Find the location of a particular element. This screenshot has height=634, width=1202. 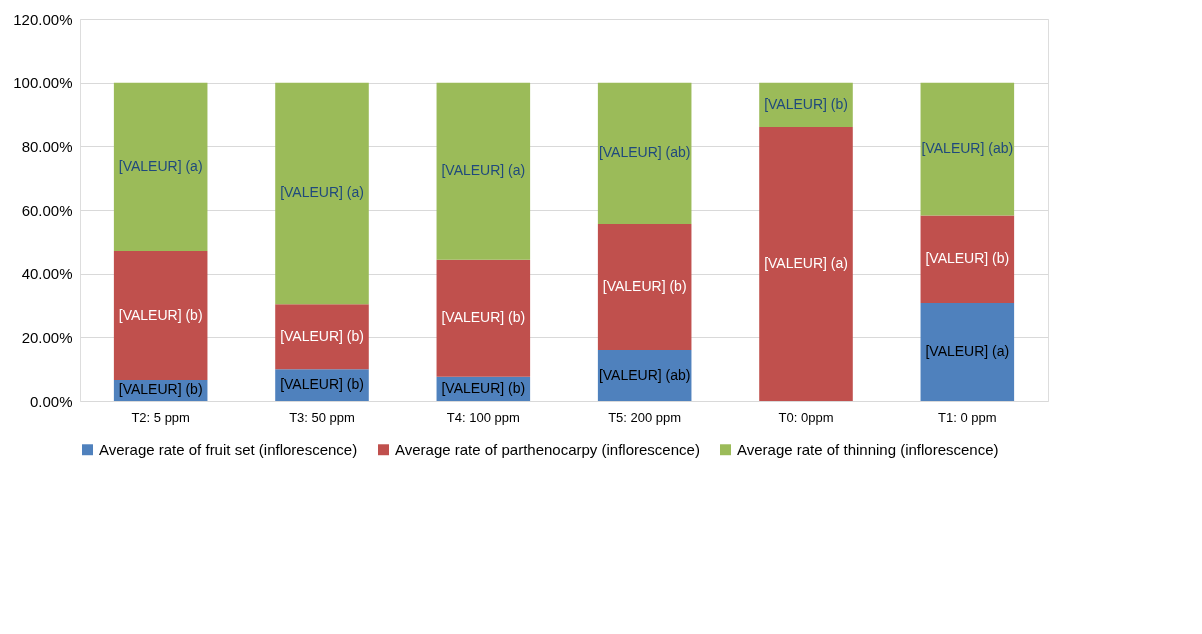

x-tick-label: T2: 5 ppm is located at coordinates (160, 417).